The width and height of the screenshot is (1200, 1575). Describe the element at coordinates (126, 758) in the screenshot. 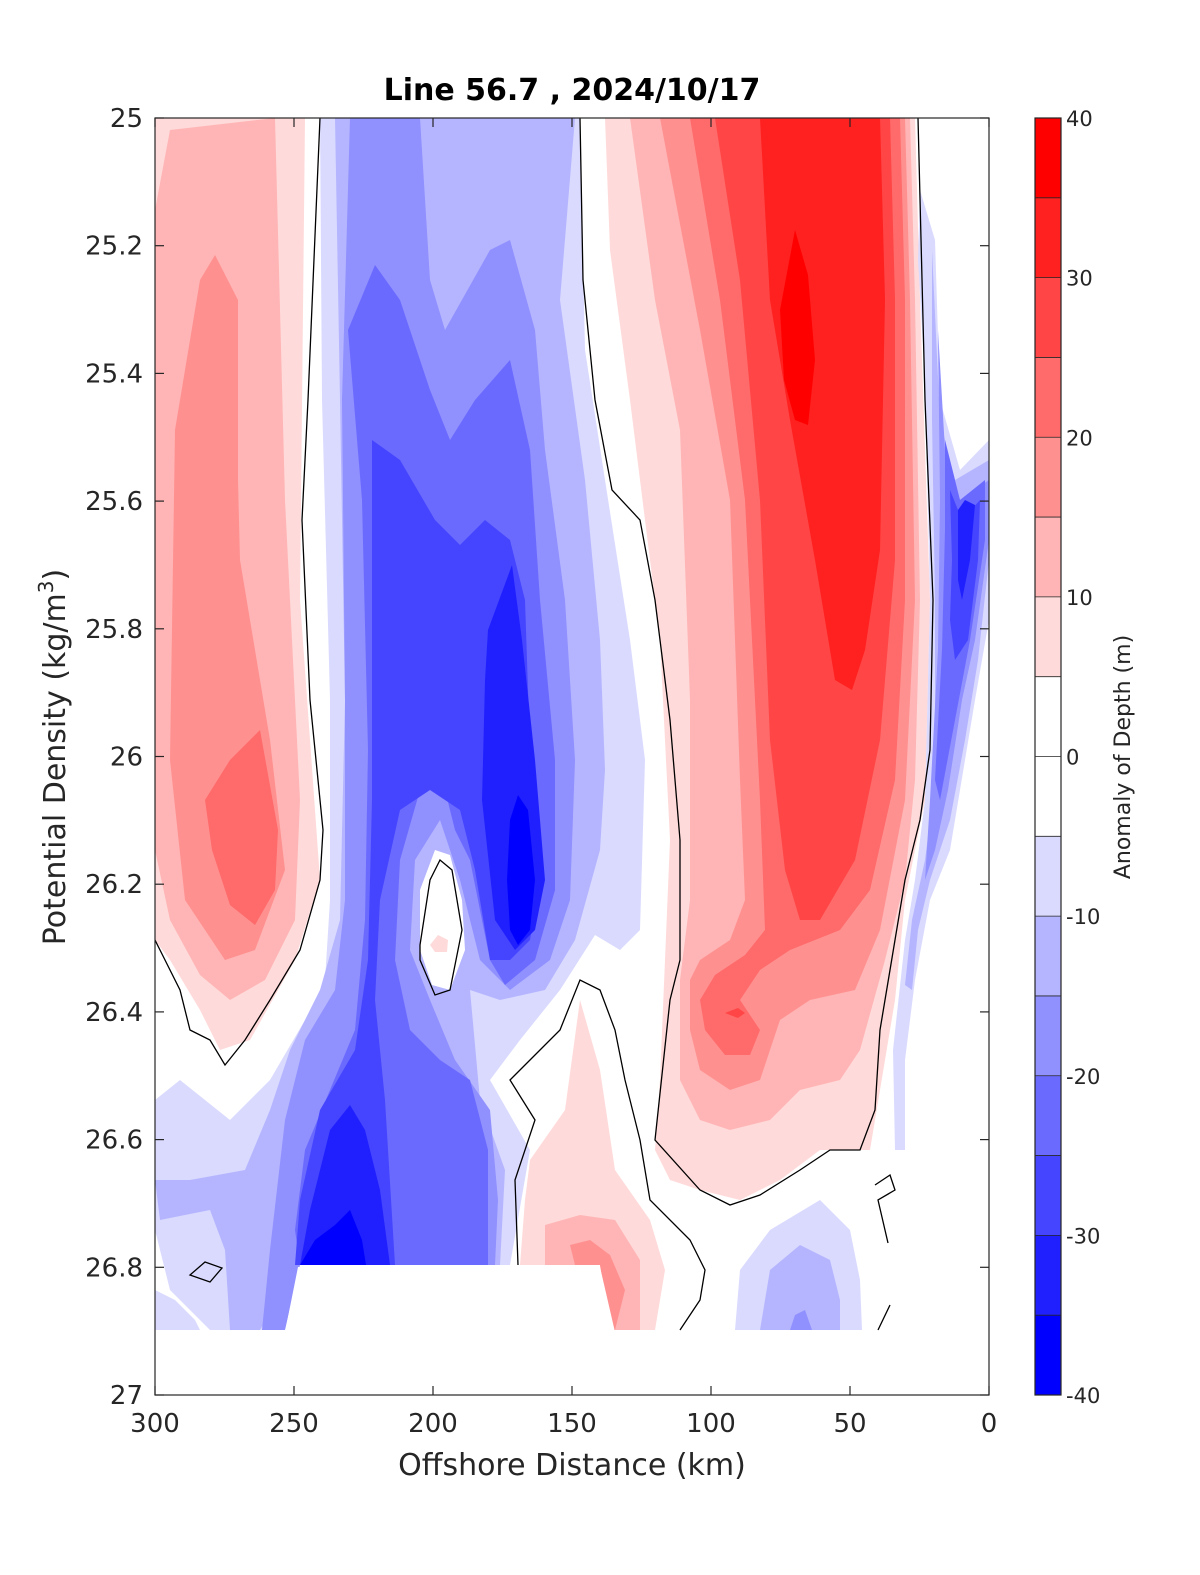

I see `y-tick-label: 26` at that location.